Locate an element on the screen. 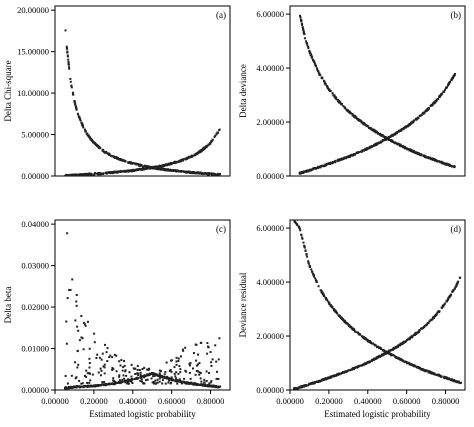 The width and height of the screenshot is (474, 427). x-tick-label-d: 0.40000 is located at coordinates (368, 401).